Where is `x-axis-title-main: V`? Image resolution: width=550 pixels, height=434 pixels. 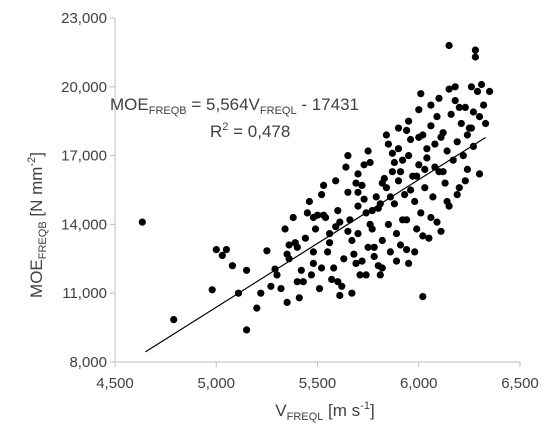 x-axis-title-main: V is located at coordinates (281, 410).